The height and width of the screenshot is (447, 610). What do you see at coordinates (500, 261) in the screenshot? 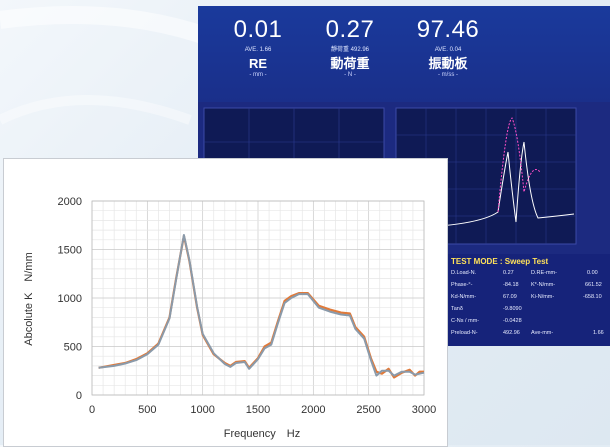
I see `test-mode-title: TEST MODE : Sweep Test` at bounding box center [500, 261].